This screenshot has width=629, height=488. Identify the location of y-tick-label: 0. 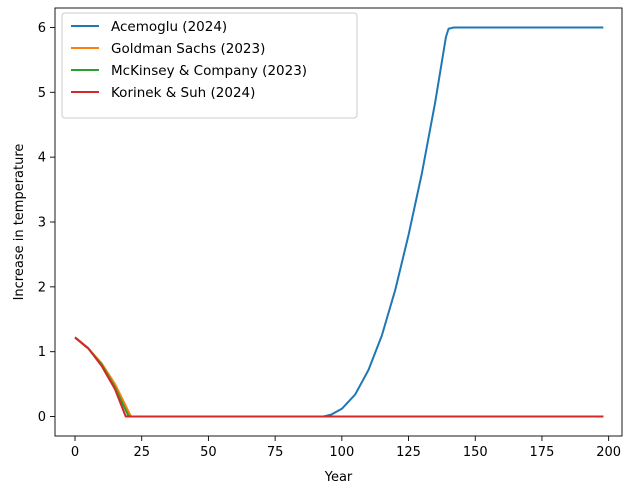
(42, 417).